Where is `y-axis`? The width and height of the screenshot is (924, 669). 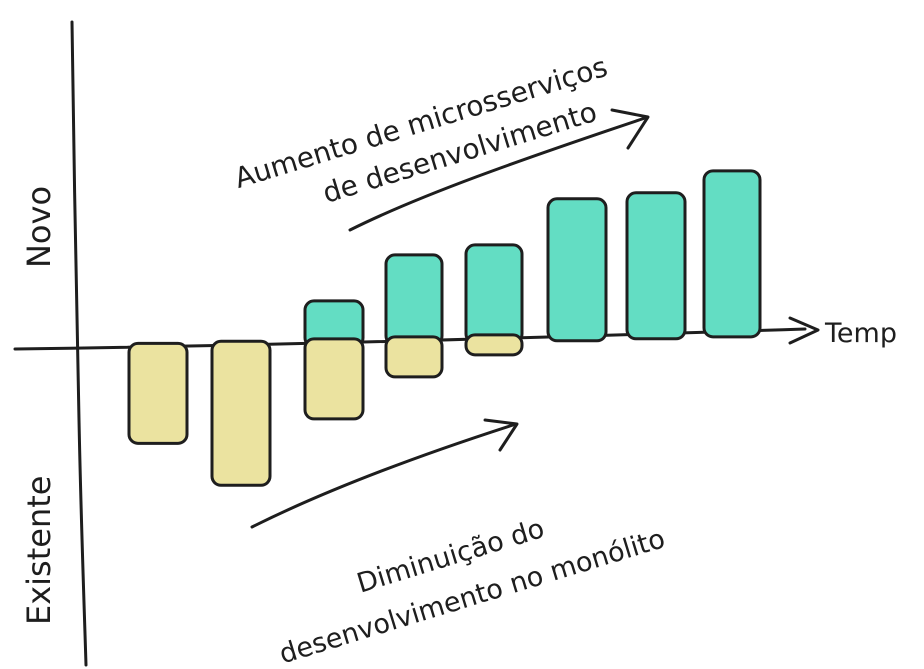 y-axis is located at coordinates (79, 343).